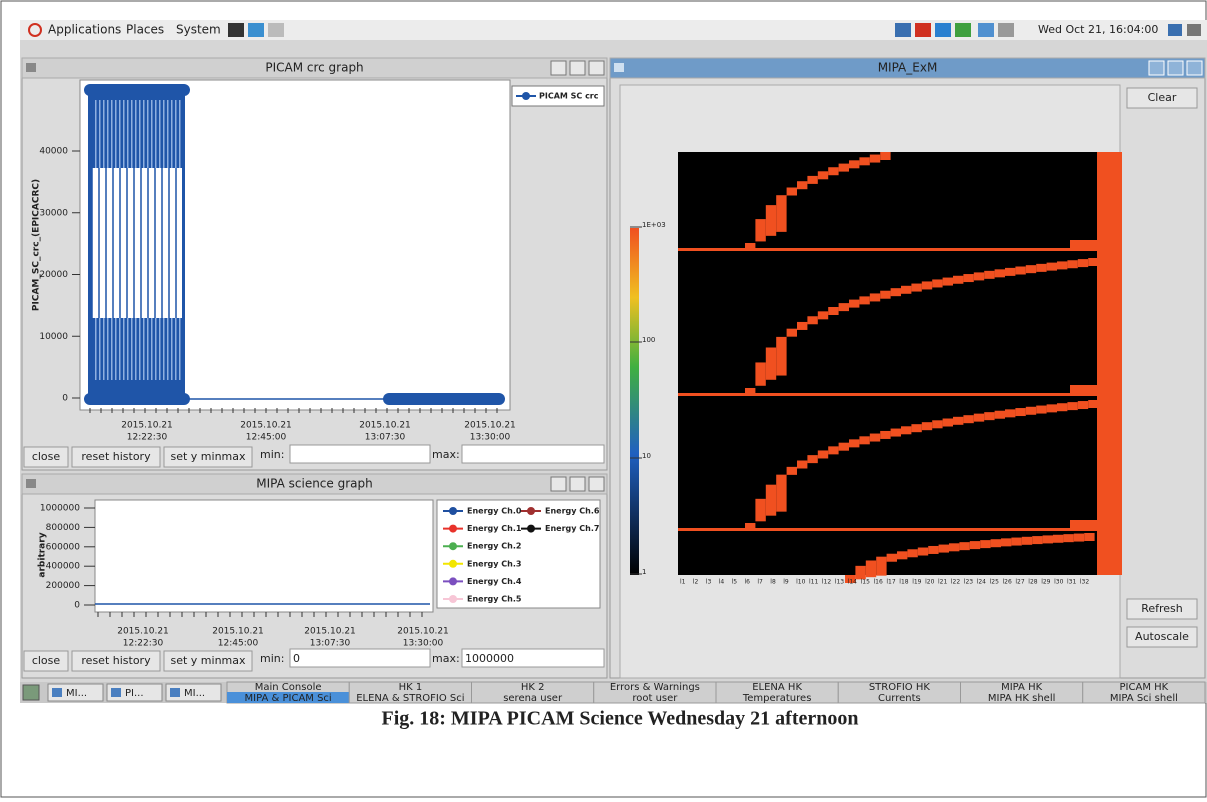 Image resolution: width=1207 pixels, height=802 pixels. Describe the element at coordinates (887, 529) in the screenshot. I see `heatmap-row` at that location.